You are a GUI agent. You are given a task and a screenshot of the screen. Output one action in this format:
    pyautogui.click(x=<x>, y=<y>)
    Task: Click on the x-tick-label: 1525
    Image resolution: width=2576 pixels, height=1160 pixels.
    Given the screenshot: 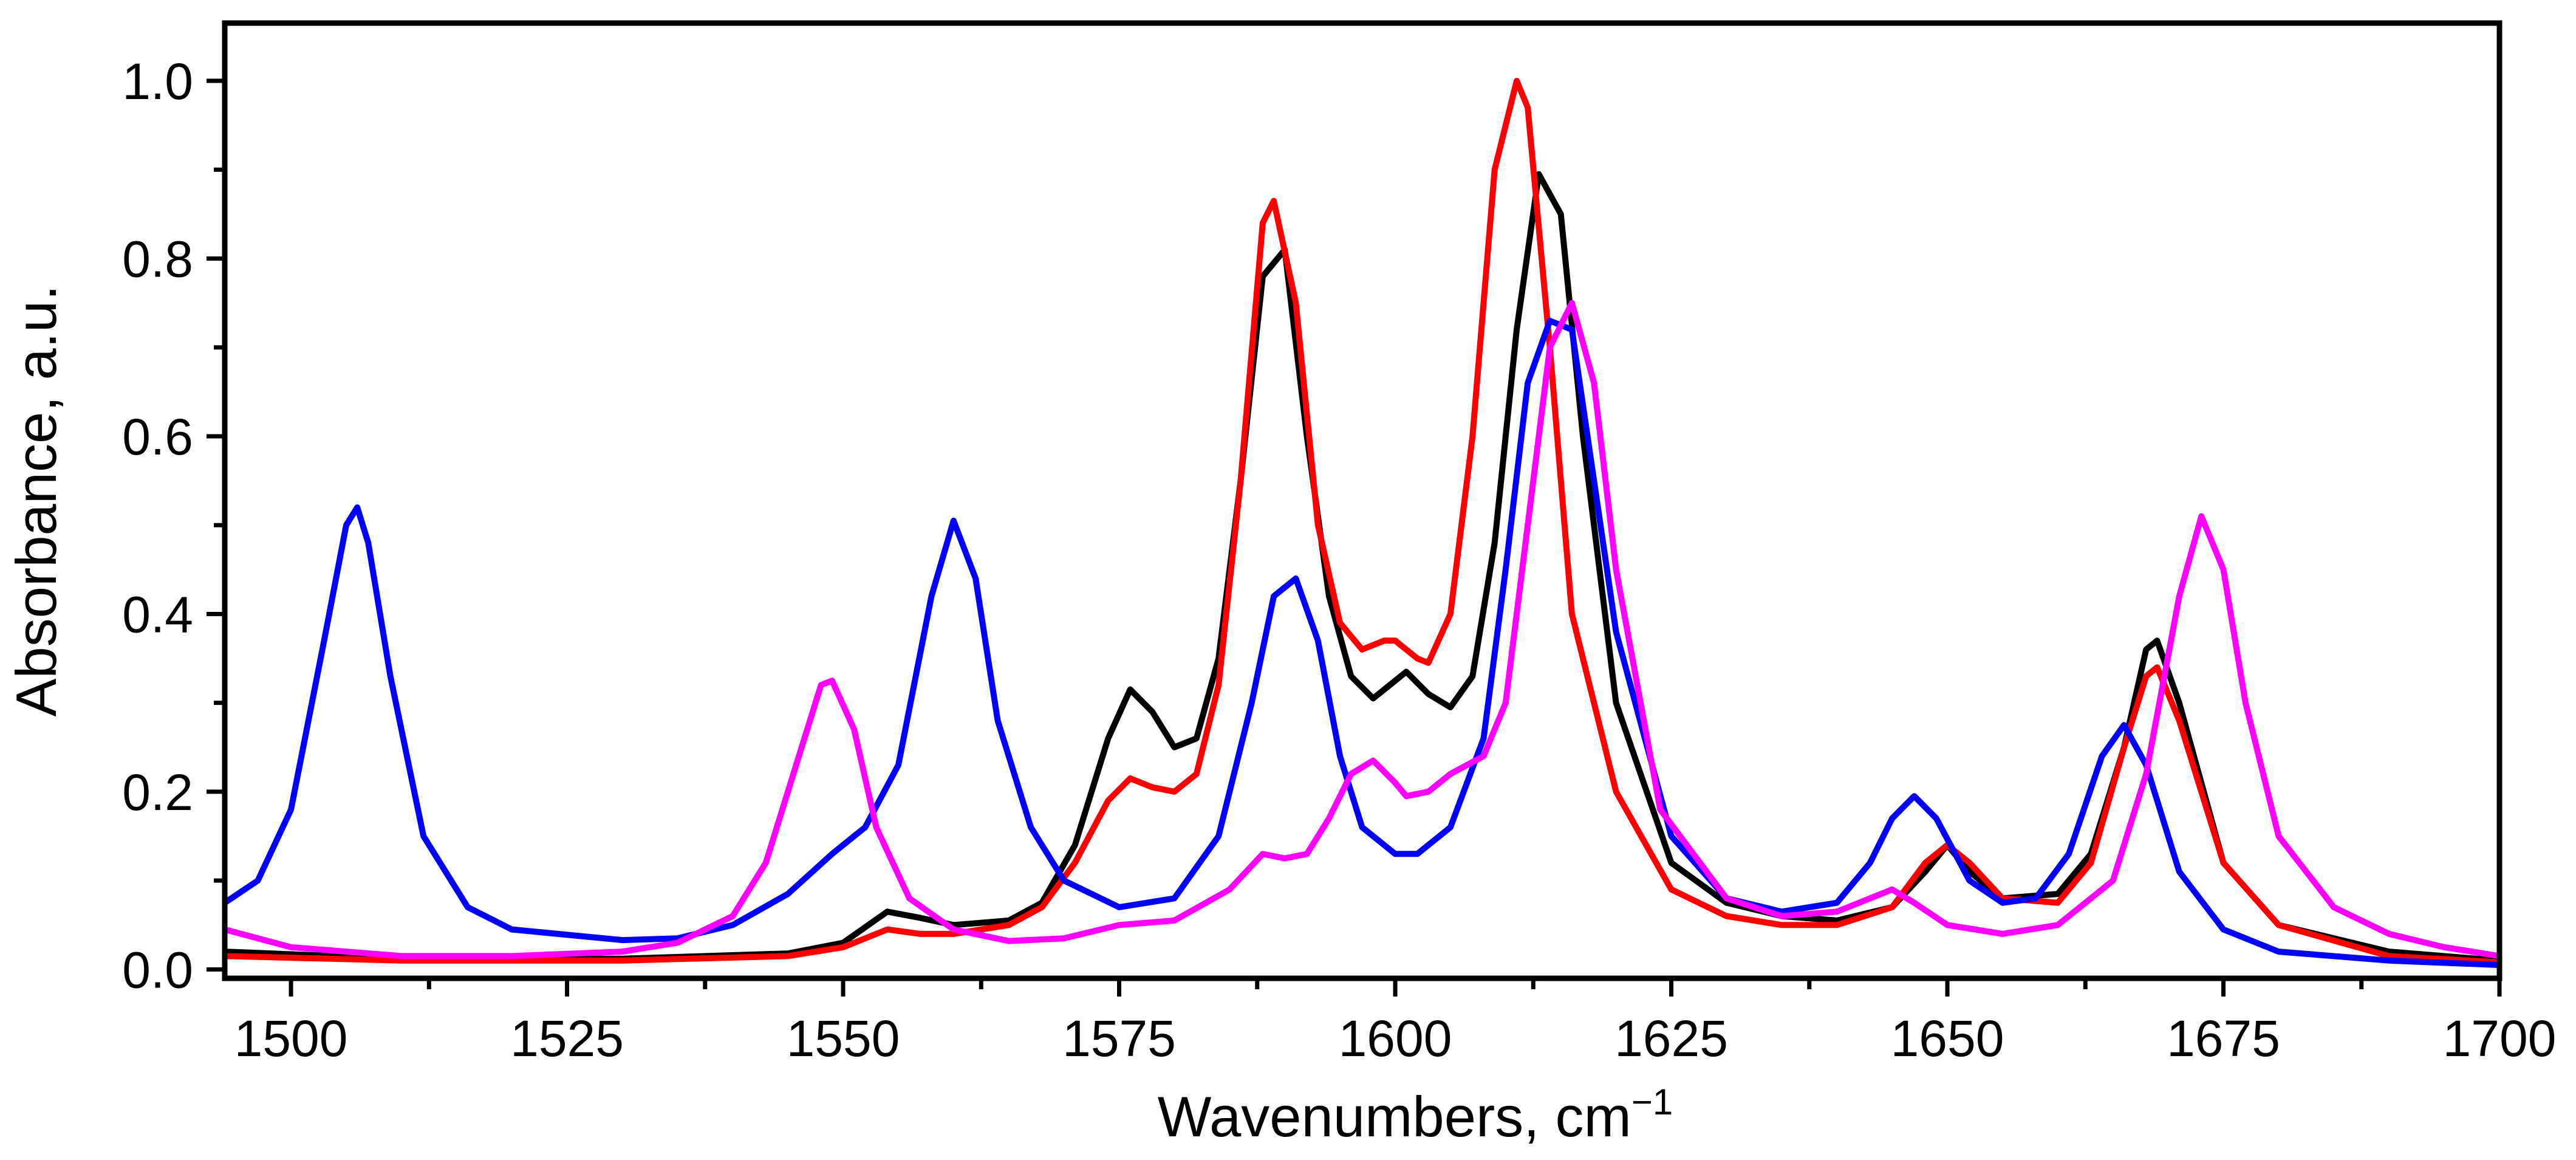 What is the action you would take?
    pyautogui.click(x=567, y=1038)
    